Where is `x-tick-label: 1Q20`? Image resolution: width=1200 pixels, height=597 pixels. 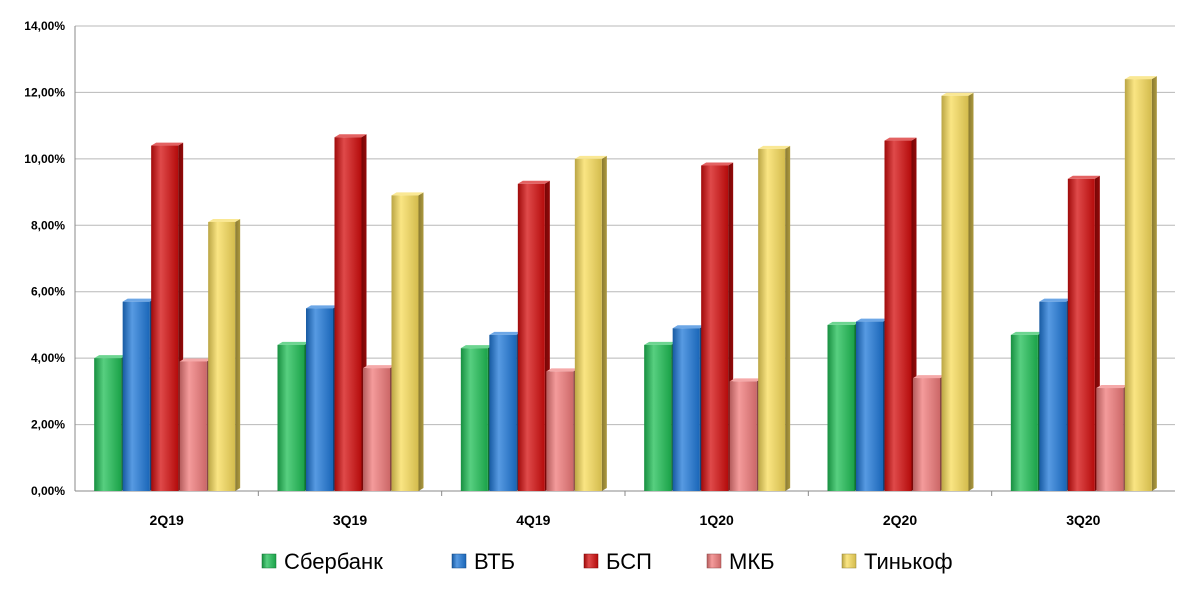 x-tick-label: 1Q20 is located at coordinates (717, 520).